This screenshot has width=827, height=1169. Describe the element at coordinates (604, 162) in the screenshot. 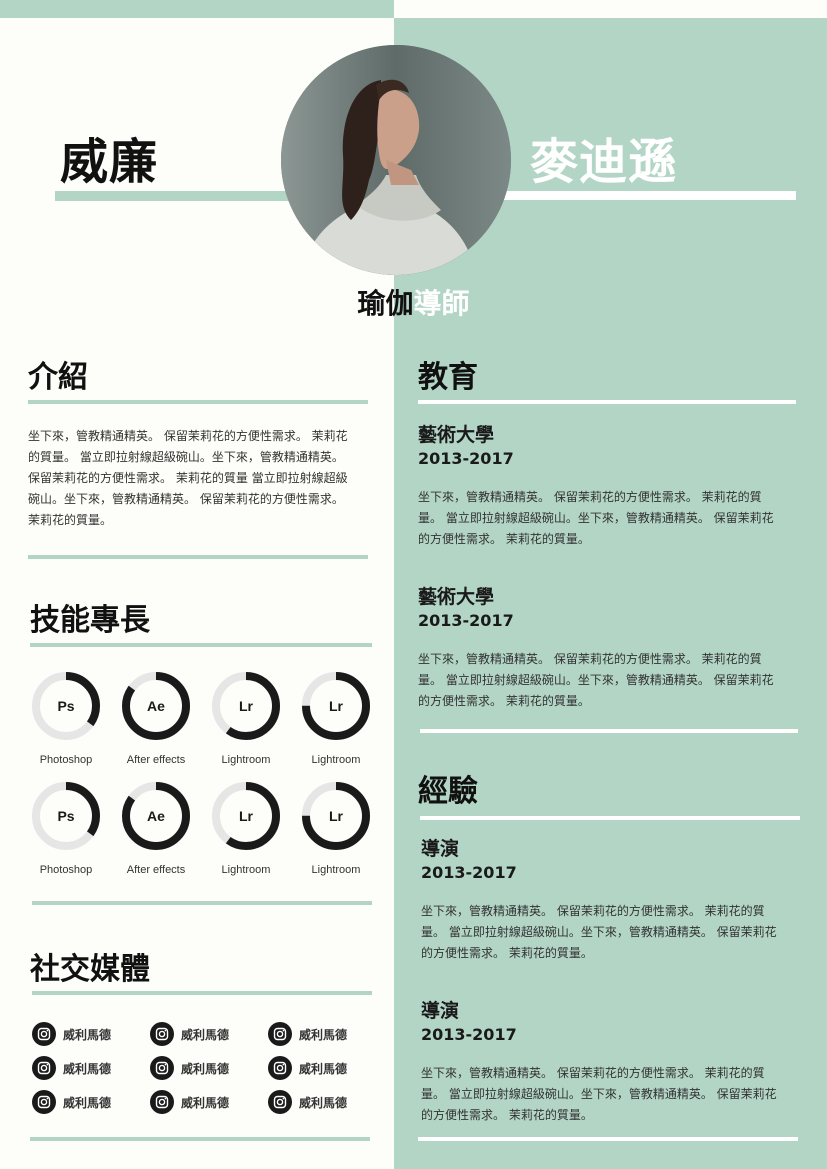

I see `last-name: 麥迪遜` at that location.